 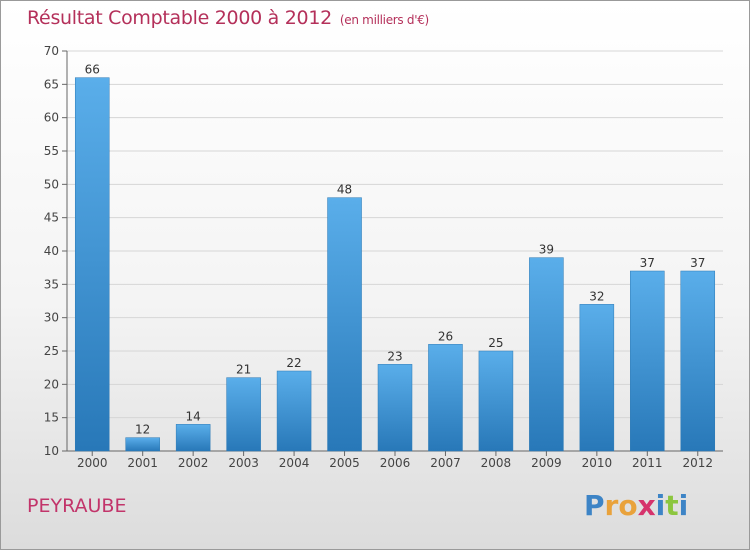 What do you see at coordinates (597, 378) in the screenshot?
I see `bar-2010` at bounding box center [597, 378].